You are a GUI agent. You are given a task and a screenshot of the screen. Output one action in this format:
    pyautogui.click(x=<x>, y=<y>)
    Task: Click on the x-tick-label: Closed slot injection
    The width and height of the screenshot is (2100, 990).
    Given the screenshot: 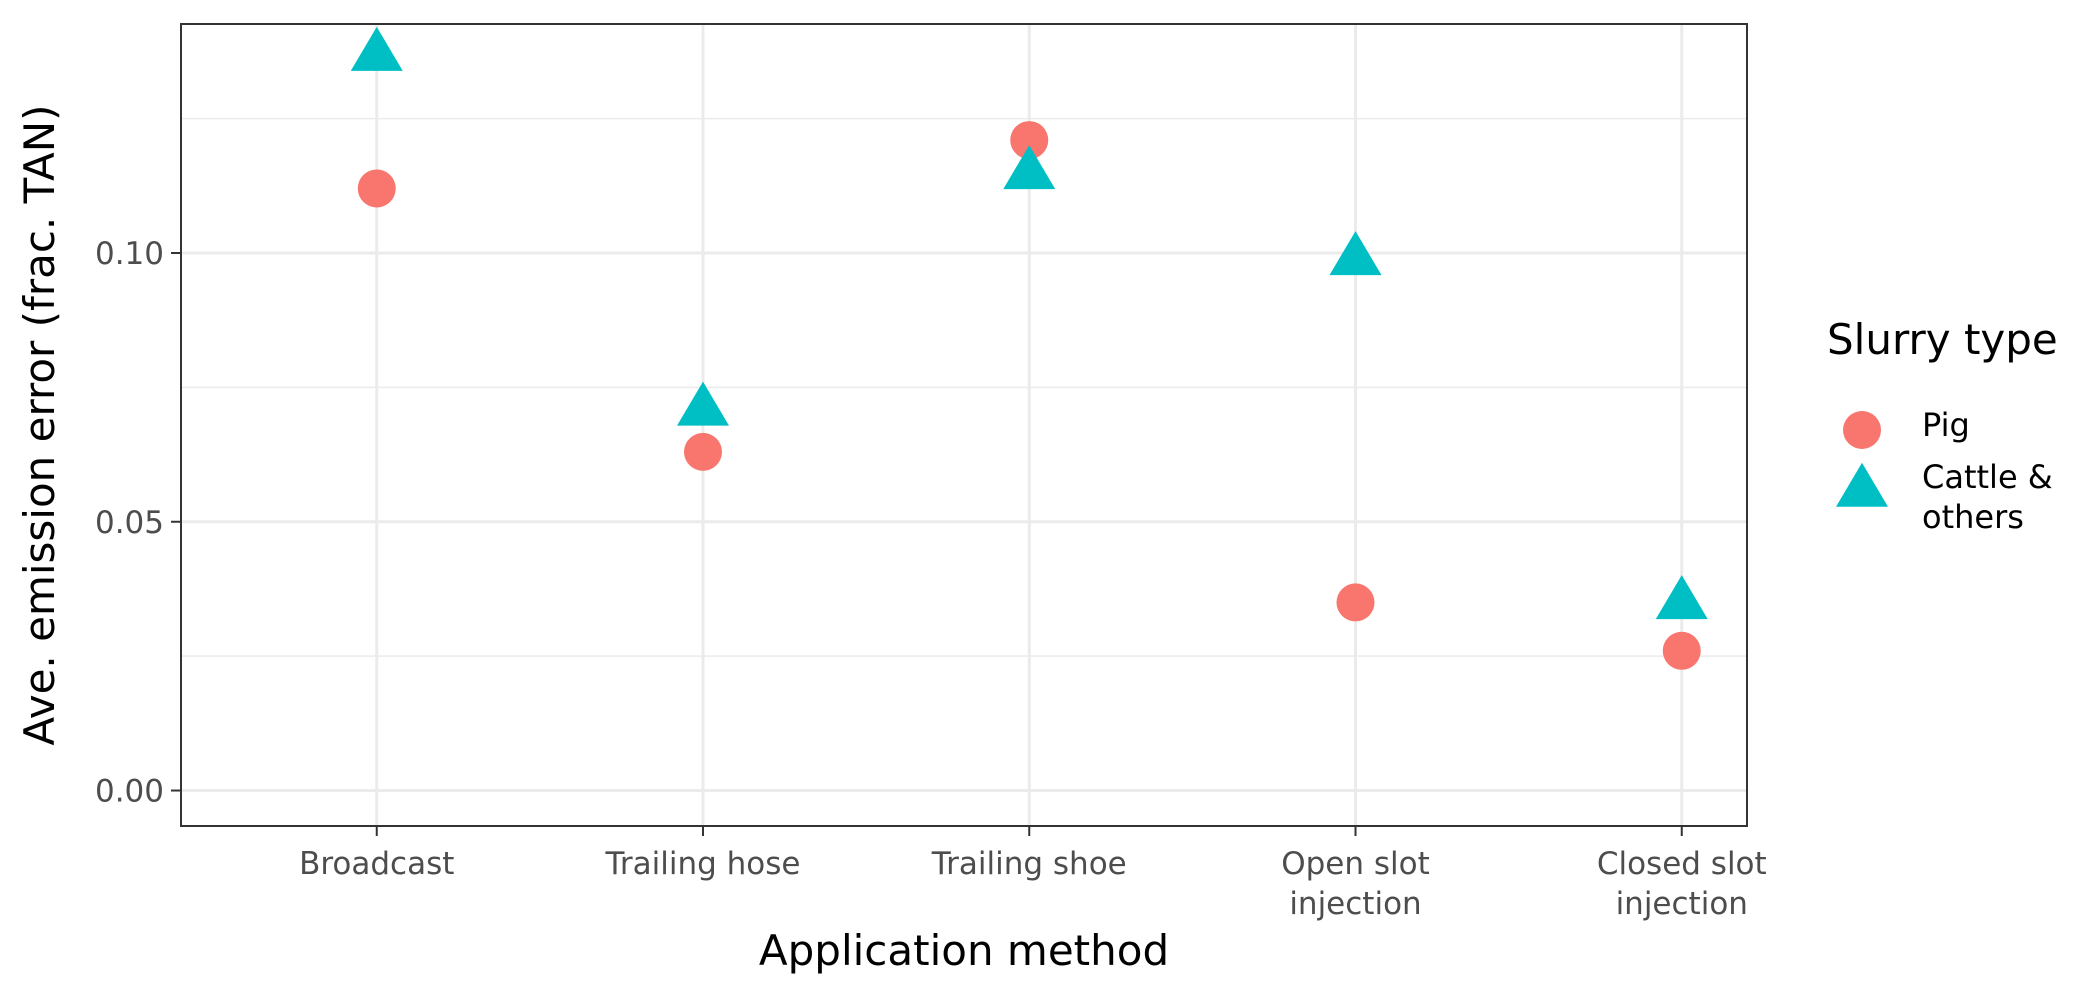 What is the action you would take?
    pyautogui.click(x=1682, y=884)
    